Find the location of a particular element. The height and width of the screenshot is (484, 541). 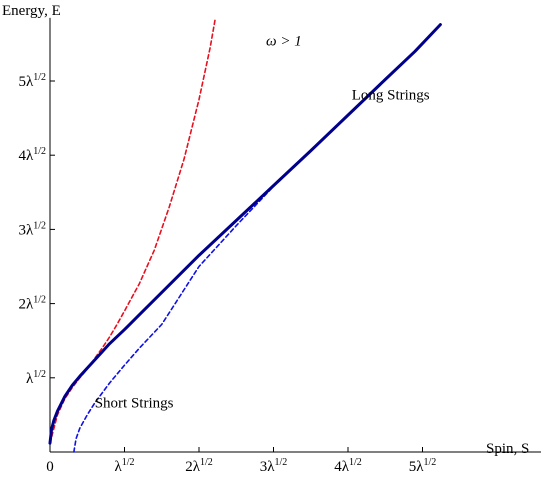

x-tick-label: 3λ1/2 is located at coordinates (274, 466).